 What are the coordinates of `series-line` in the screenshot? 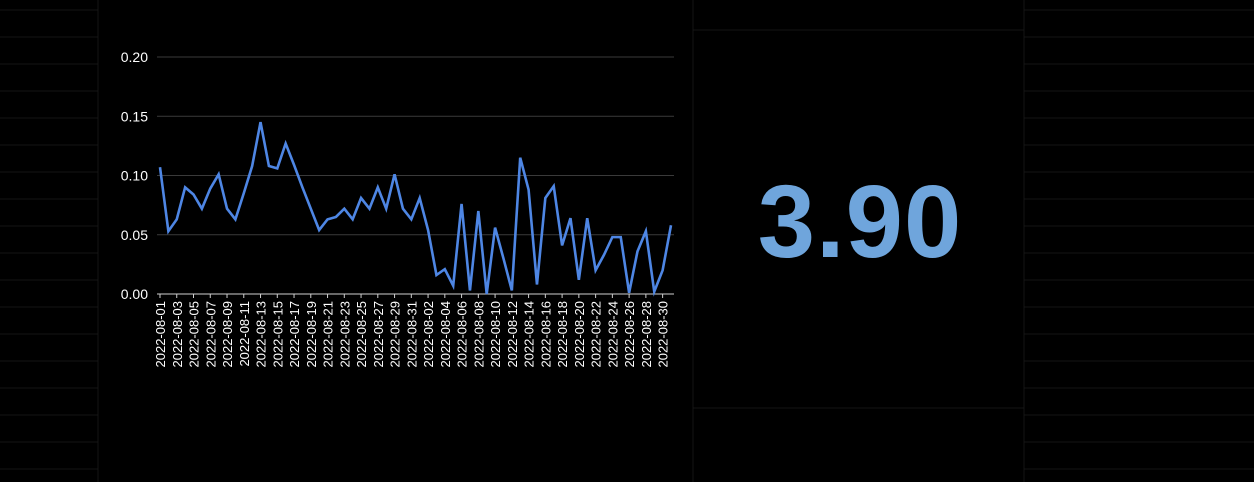 It's located at (415, 209).